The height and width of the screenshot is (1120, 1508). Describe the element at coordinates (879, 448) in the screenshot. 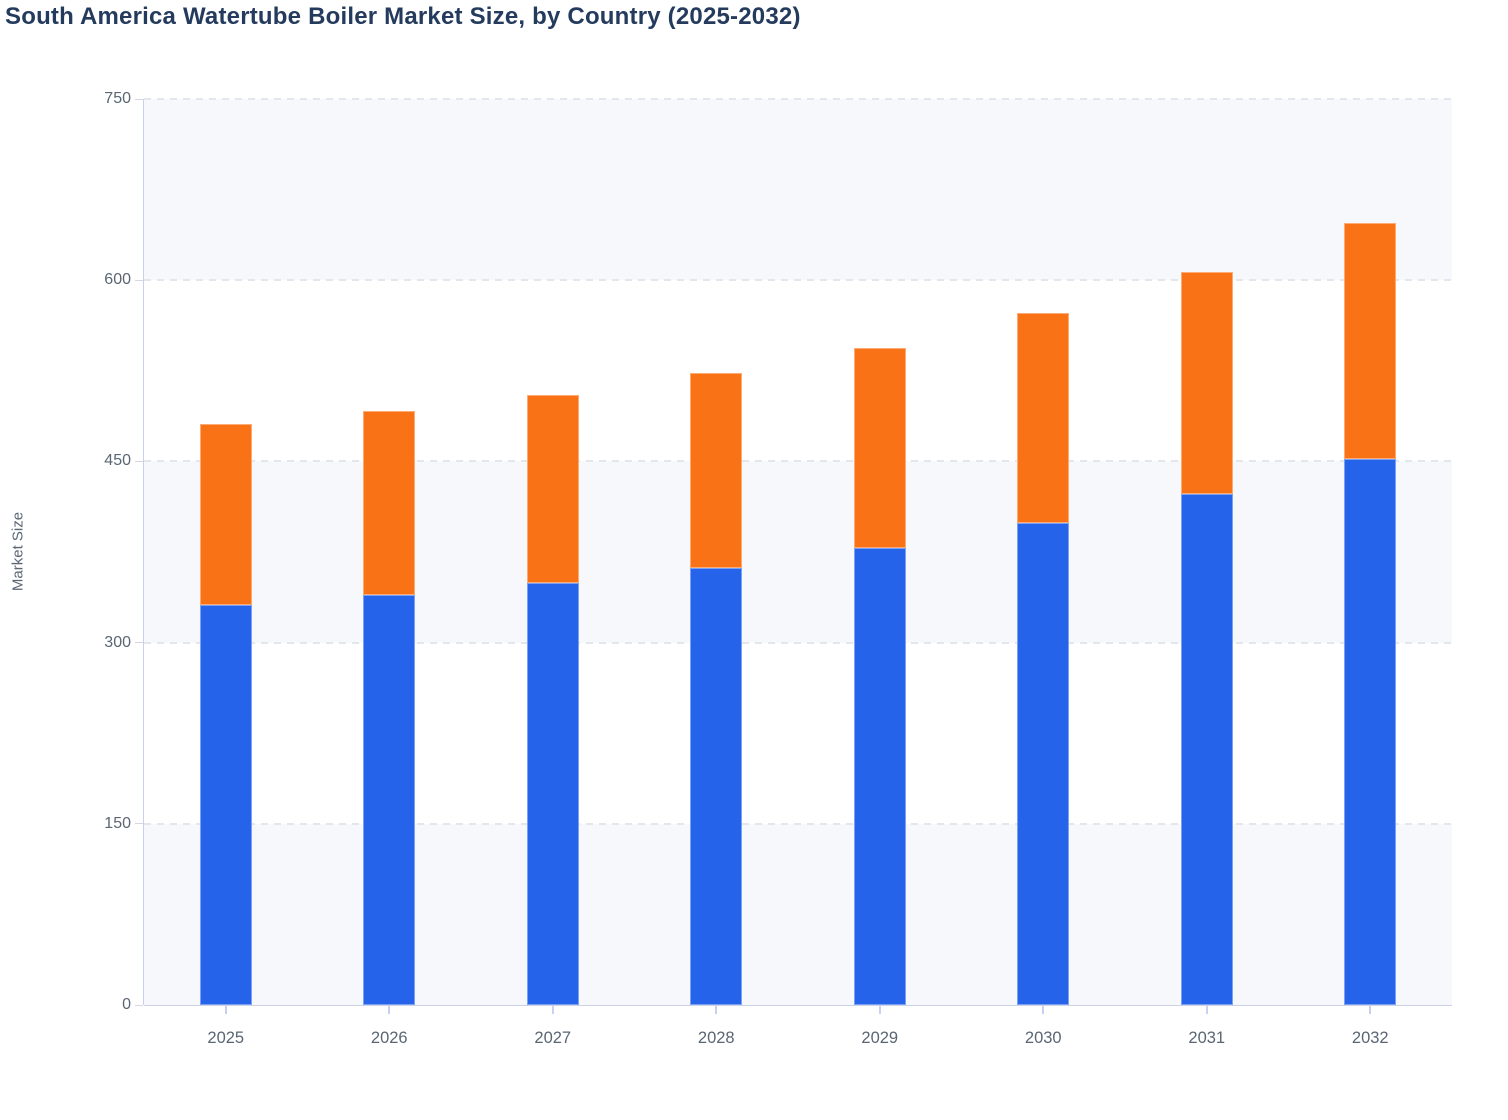

I see `bar-2029-orange` at that location.